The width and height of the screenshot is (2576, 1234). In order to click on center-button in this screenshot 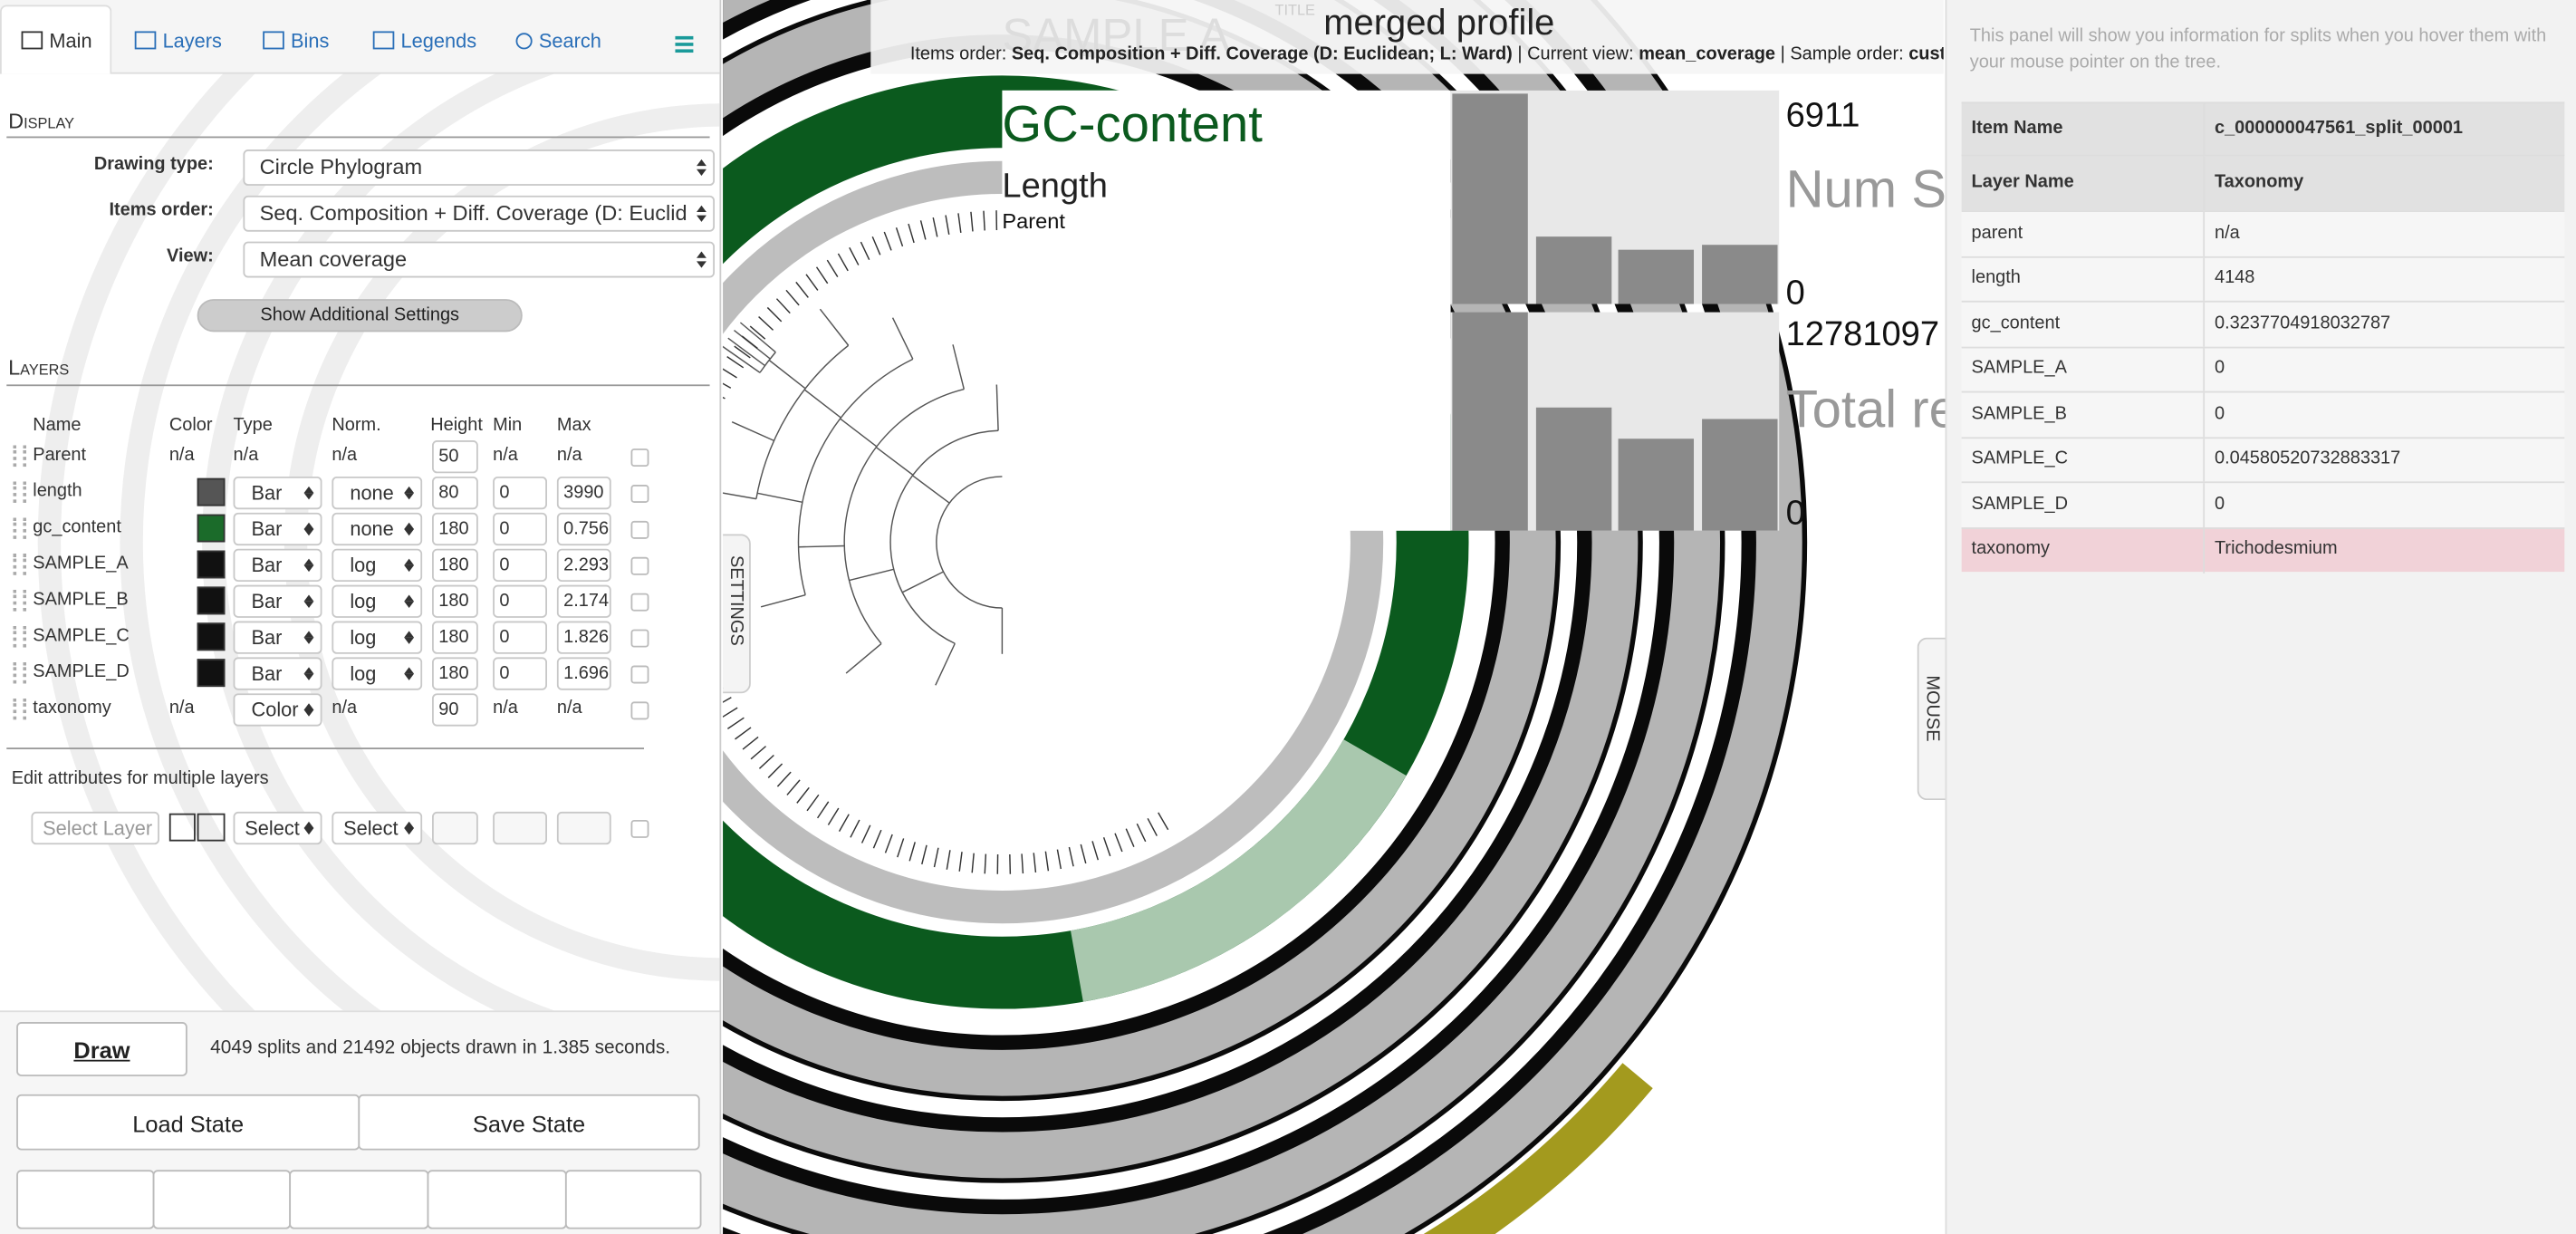, I will do `click(359, 1199)`.